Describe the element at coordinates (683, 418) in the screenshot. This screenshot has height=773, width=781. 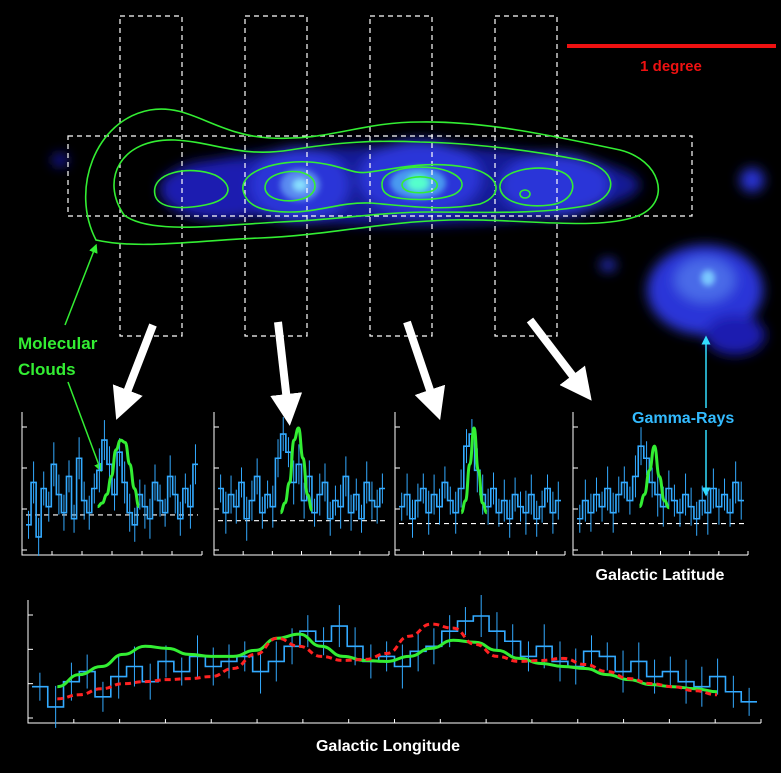
I see `gamma-rays-label: Gamma-Rays` at that location.